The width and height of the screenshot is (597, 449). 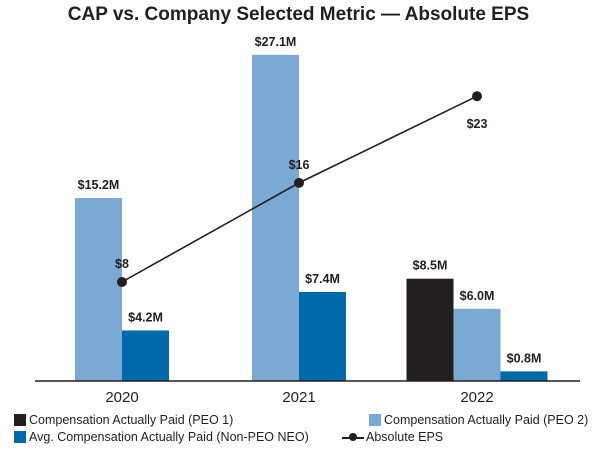 I want to click on eps-label-2020: $8, so click(x=122, y=264).